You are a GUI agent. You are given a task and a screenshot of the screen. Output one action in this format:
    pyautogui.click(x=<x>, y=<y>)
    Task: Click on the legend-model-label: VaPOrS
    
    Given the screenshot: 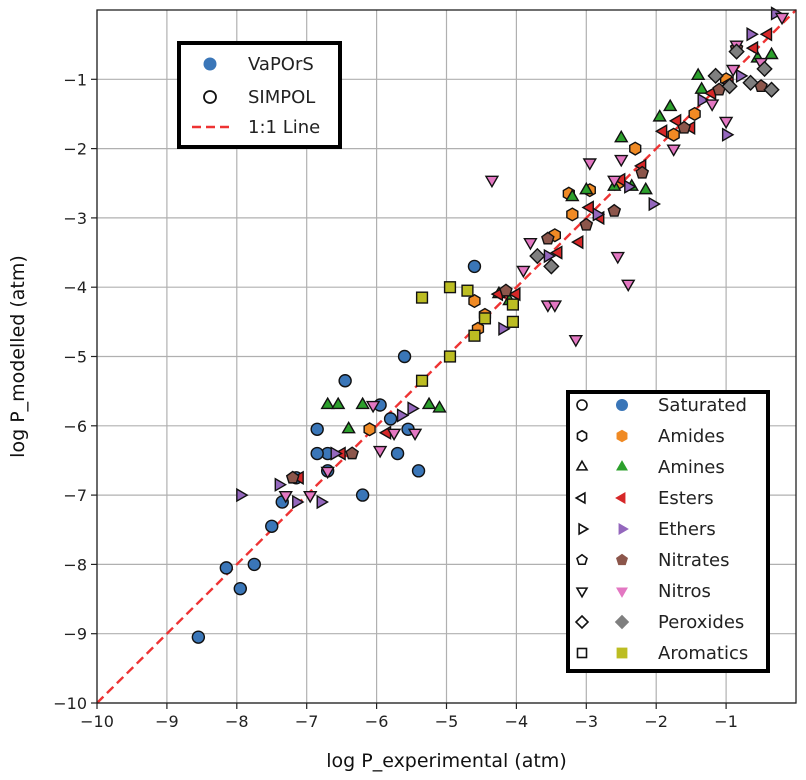 What is the action you would take?
    pyautogui.click(x=281, y=64)
    